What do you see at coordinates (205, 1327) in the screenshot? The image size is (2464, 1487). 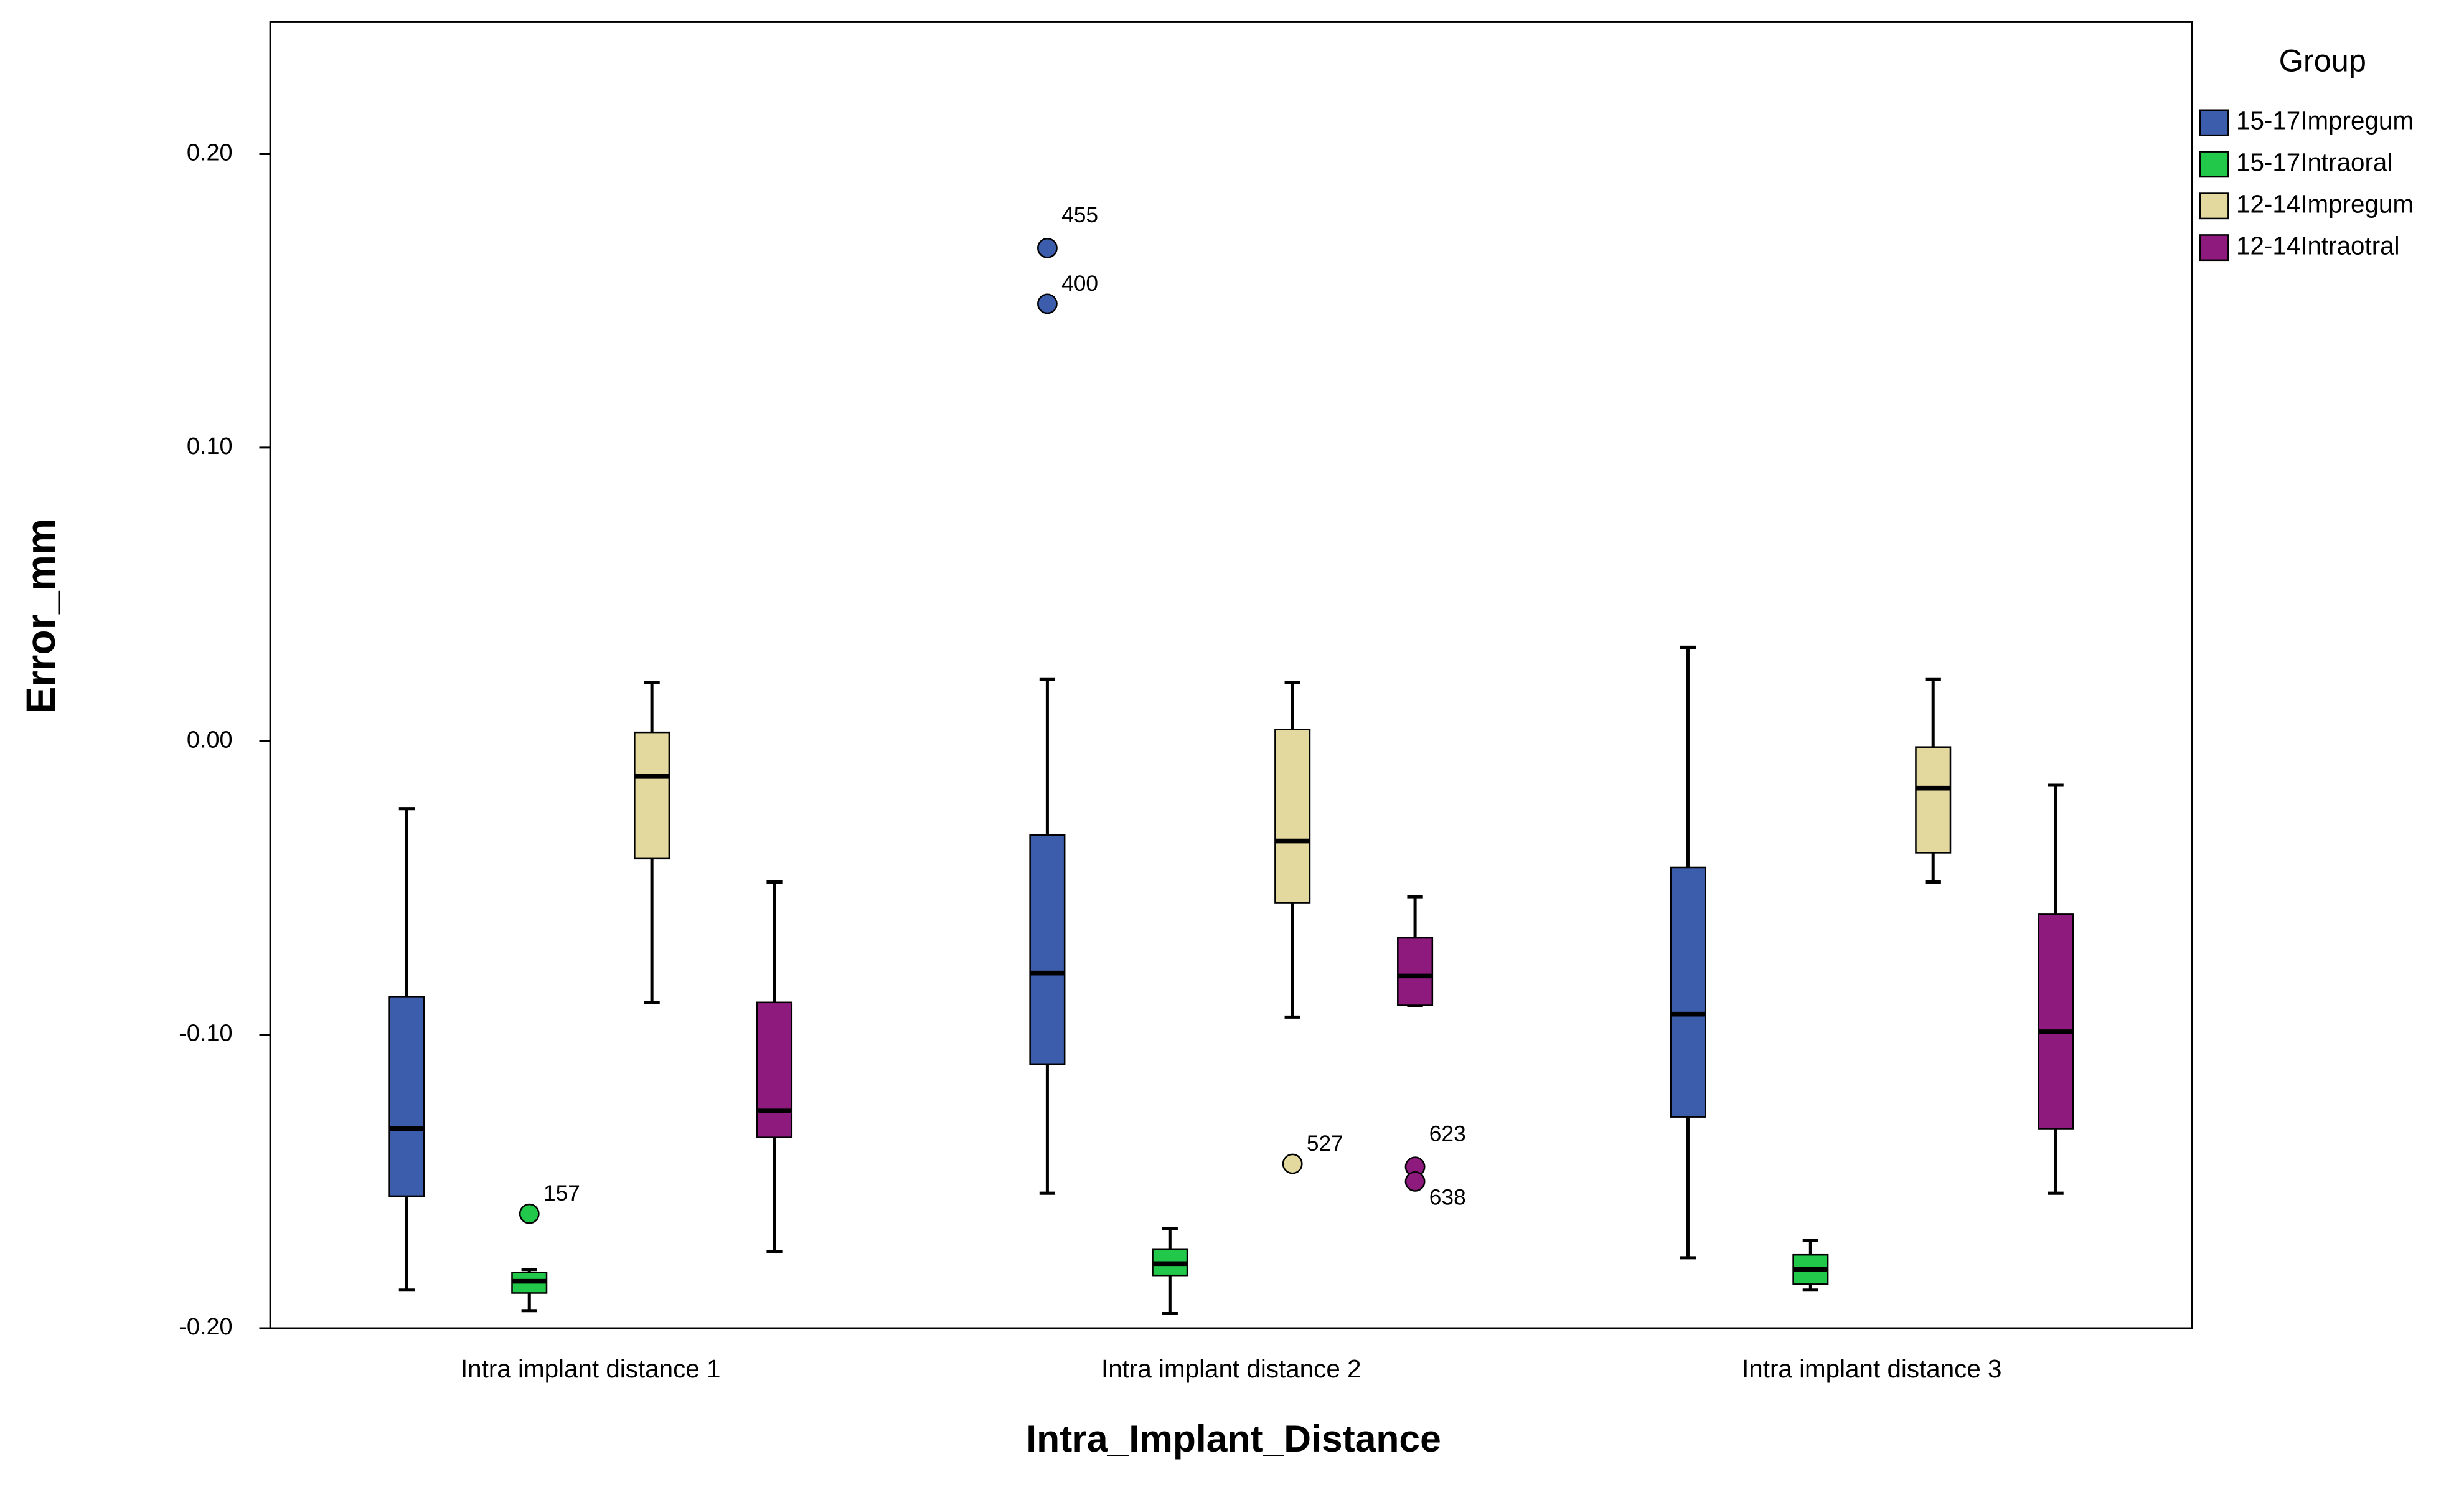 I see `y-tick-label: -0.20` at bounding box center [205, 1327].